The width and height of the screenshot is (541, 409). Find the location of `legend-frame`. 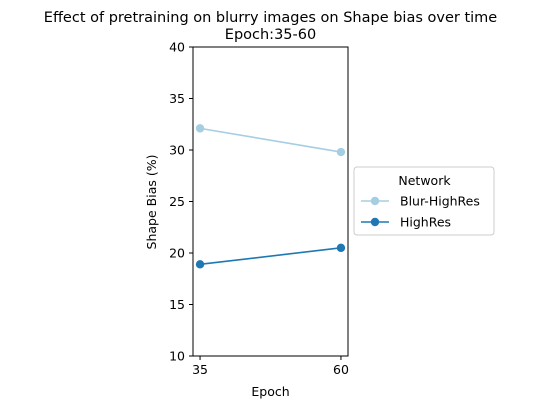

legend-frame is located at coordinates (424, 201).